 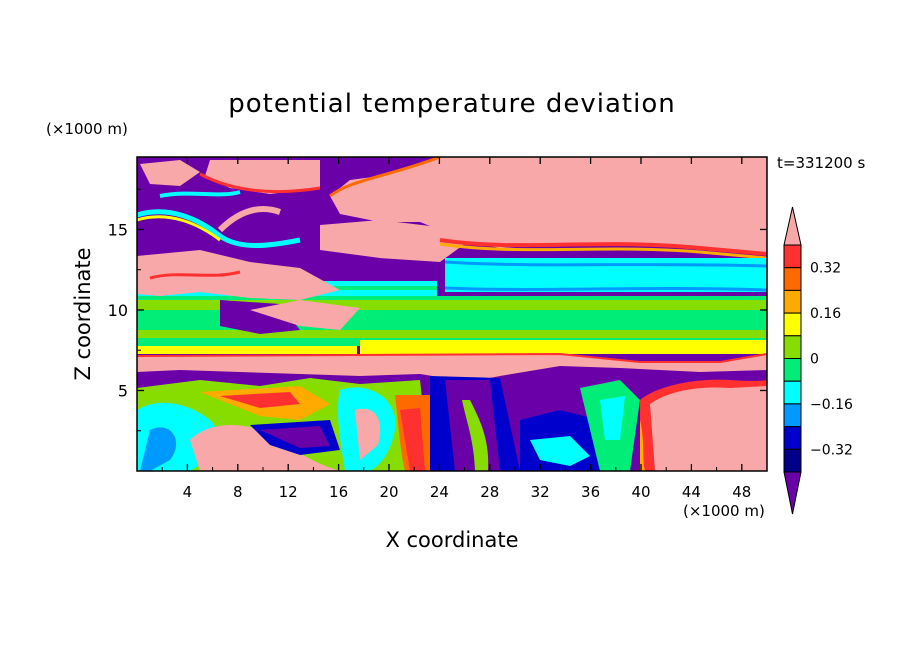 What do you see at coordinates (741, 492) in the screenshot?
I see `x-tick-label: 48` at bounding box center [741, 492].